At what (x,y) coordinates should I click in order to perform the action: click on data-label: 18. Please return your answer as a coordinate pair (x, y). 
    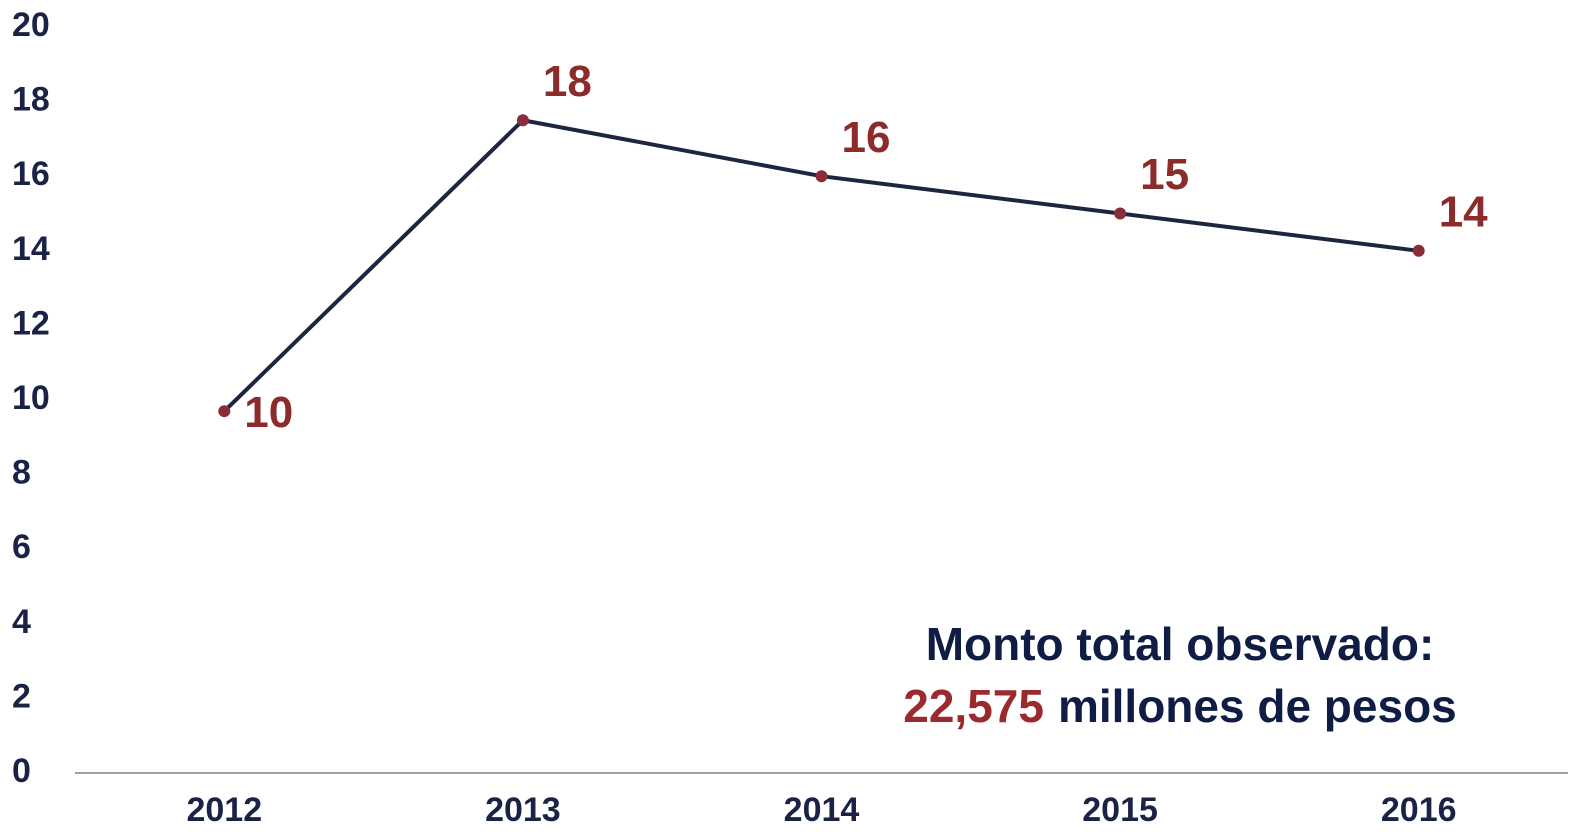
    Looking at the image, I should click on (567, 81).